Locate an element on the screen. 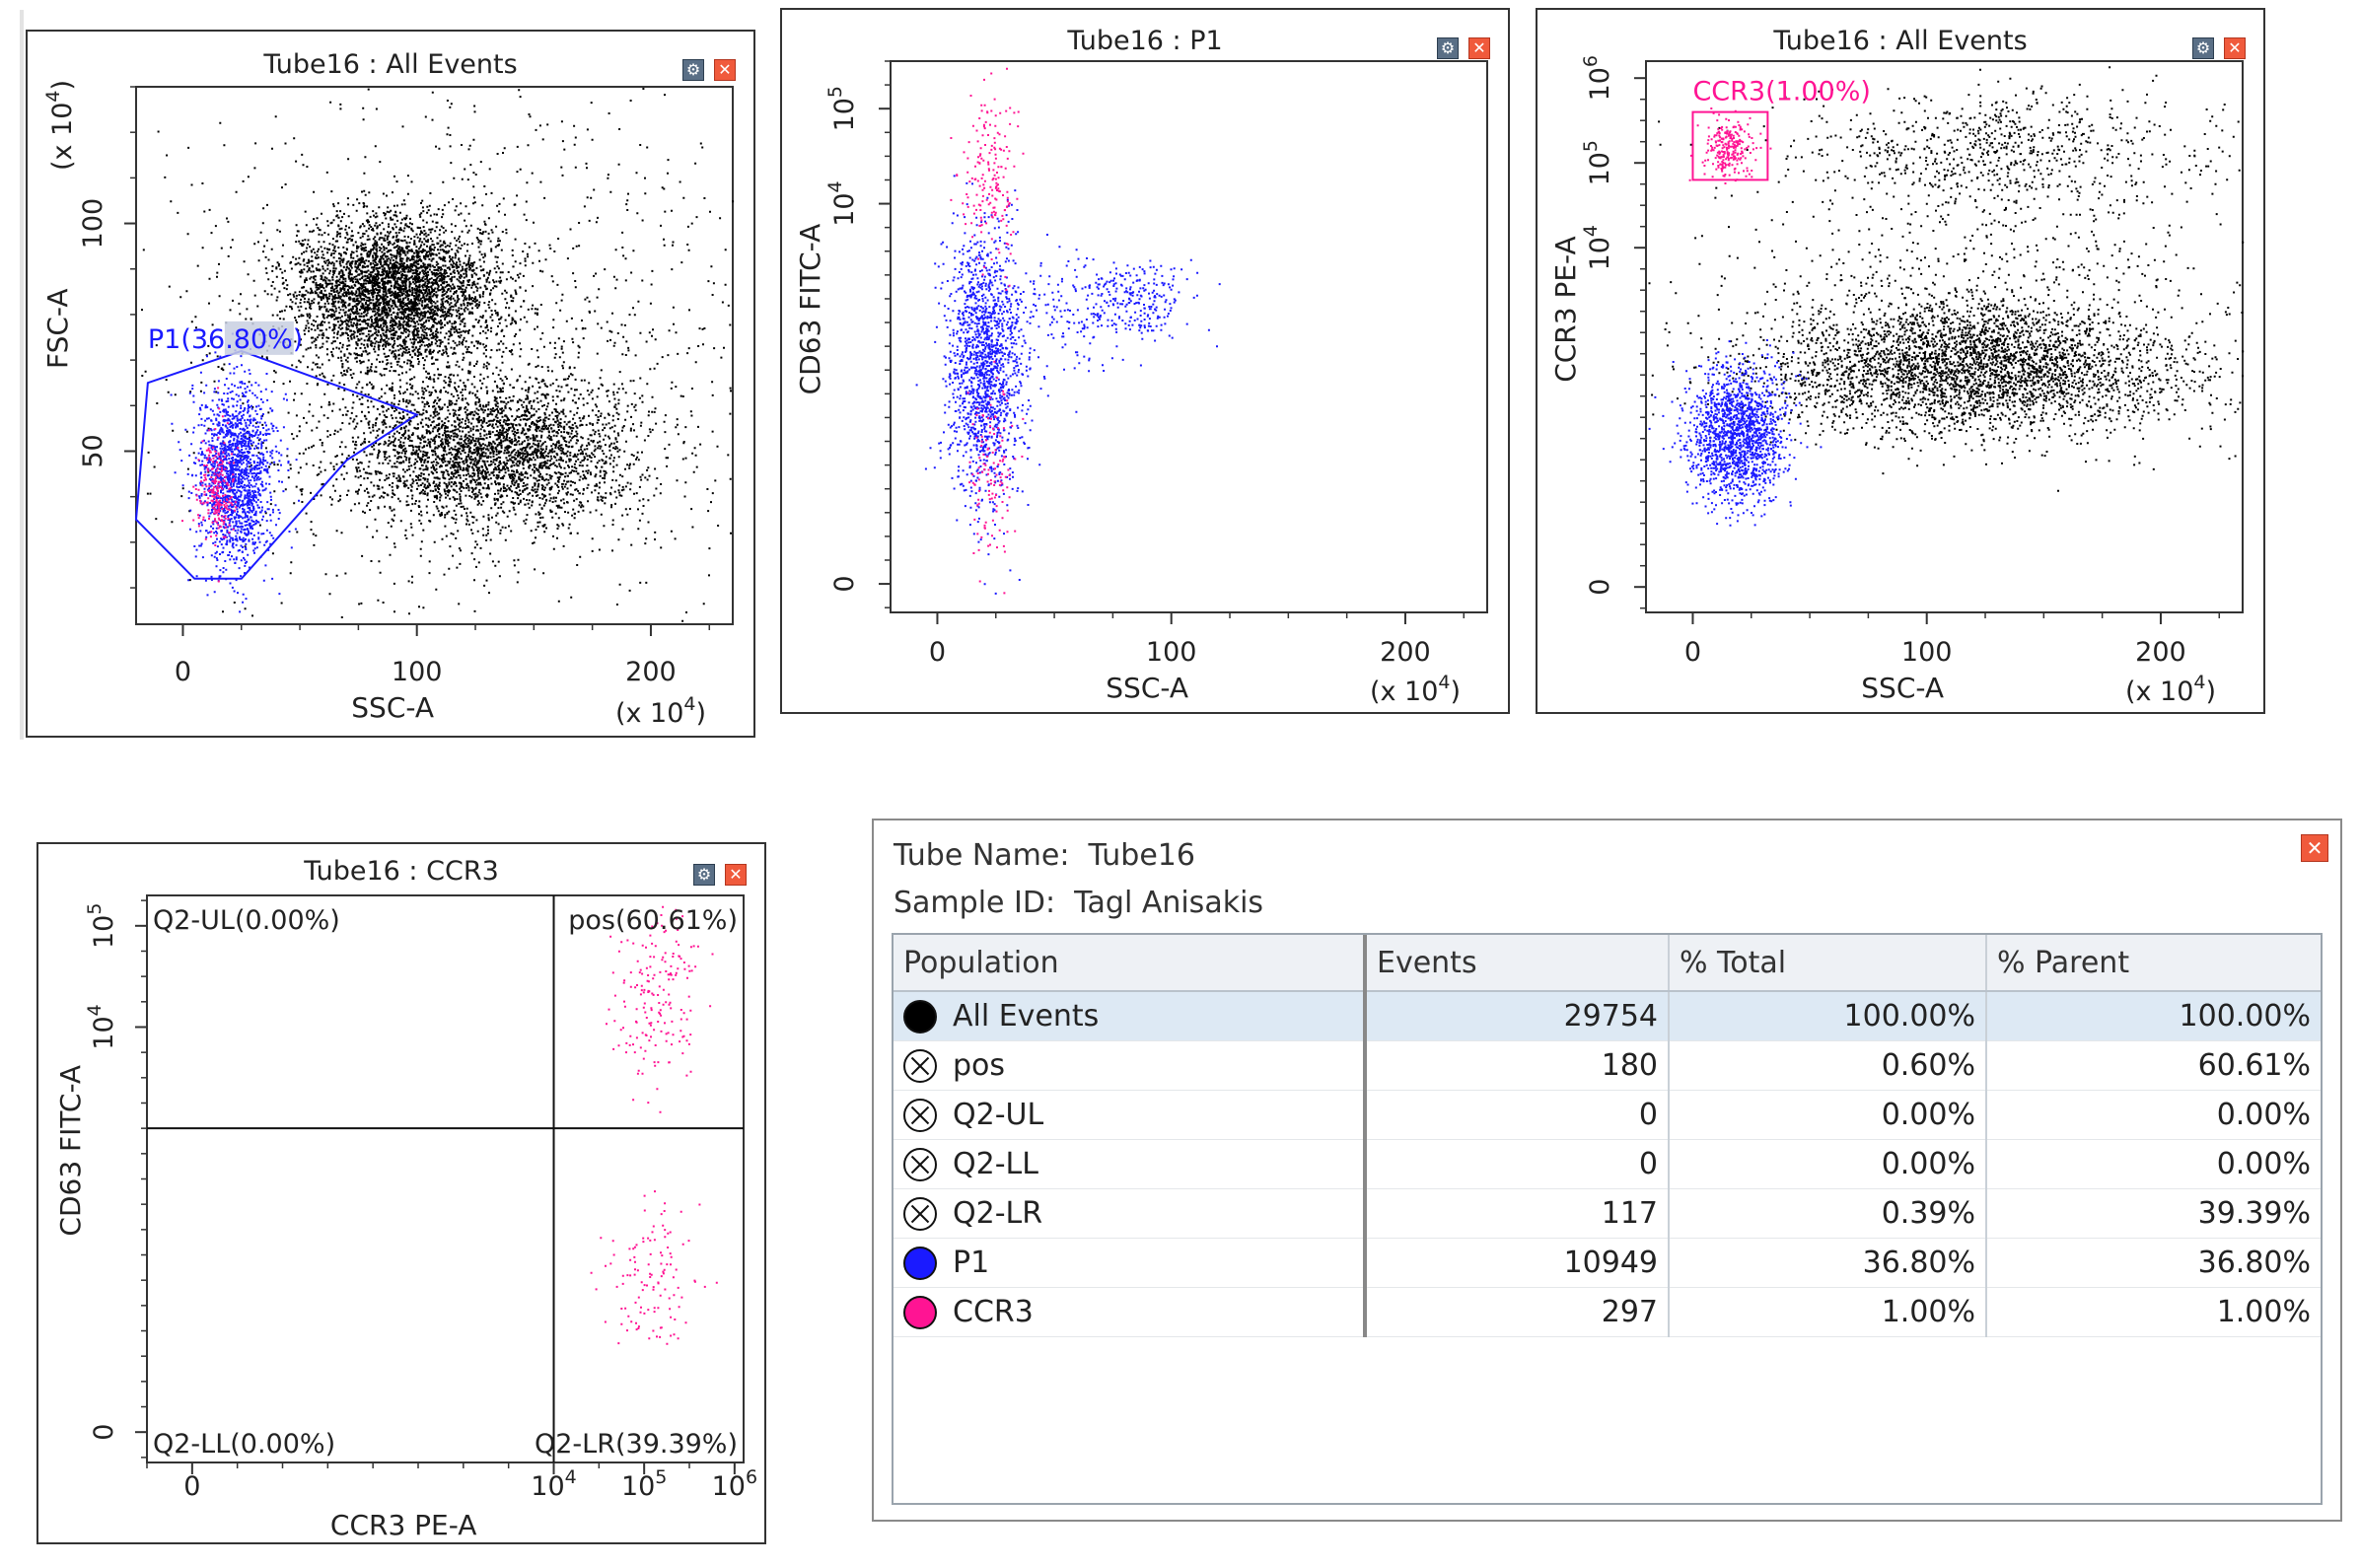 This screenshot has height=1568, width=2360. table-row: CCR3 297 1.00% 1.00% is located at coordinates (1607, 1312).